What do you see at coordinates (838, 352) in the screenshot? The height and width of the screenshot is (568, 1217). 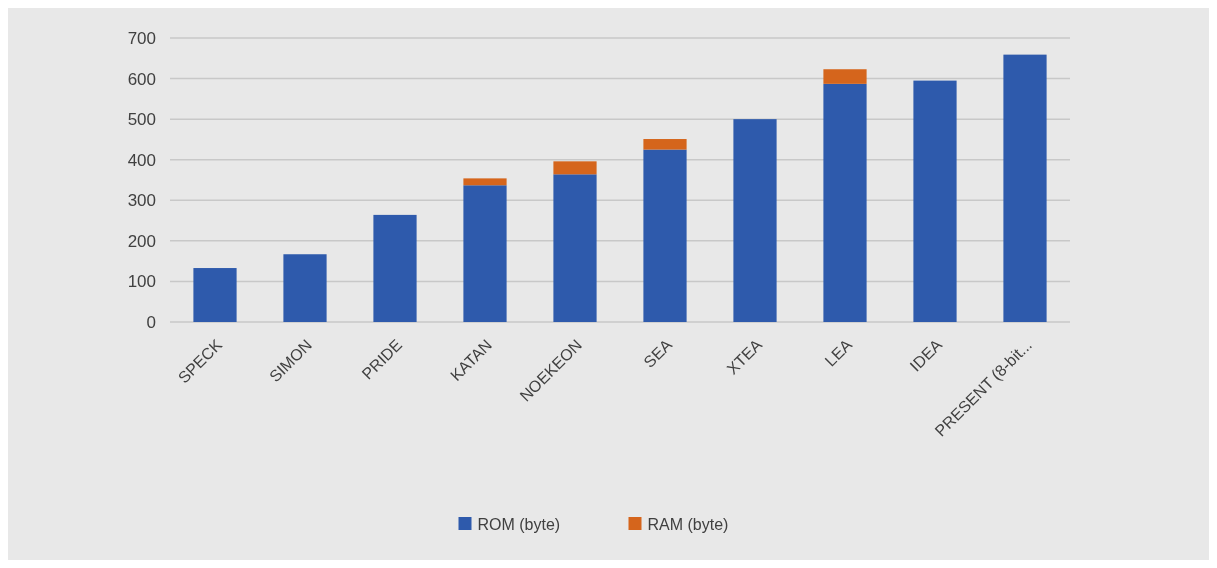 I see `x-tick-label: LEA` at bounding box center [838, 352].